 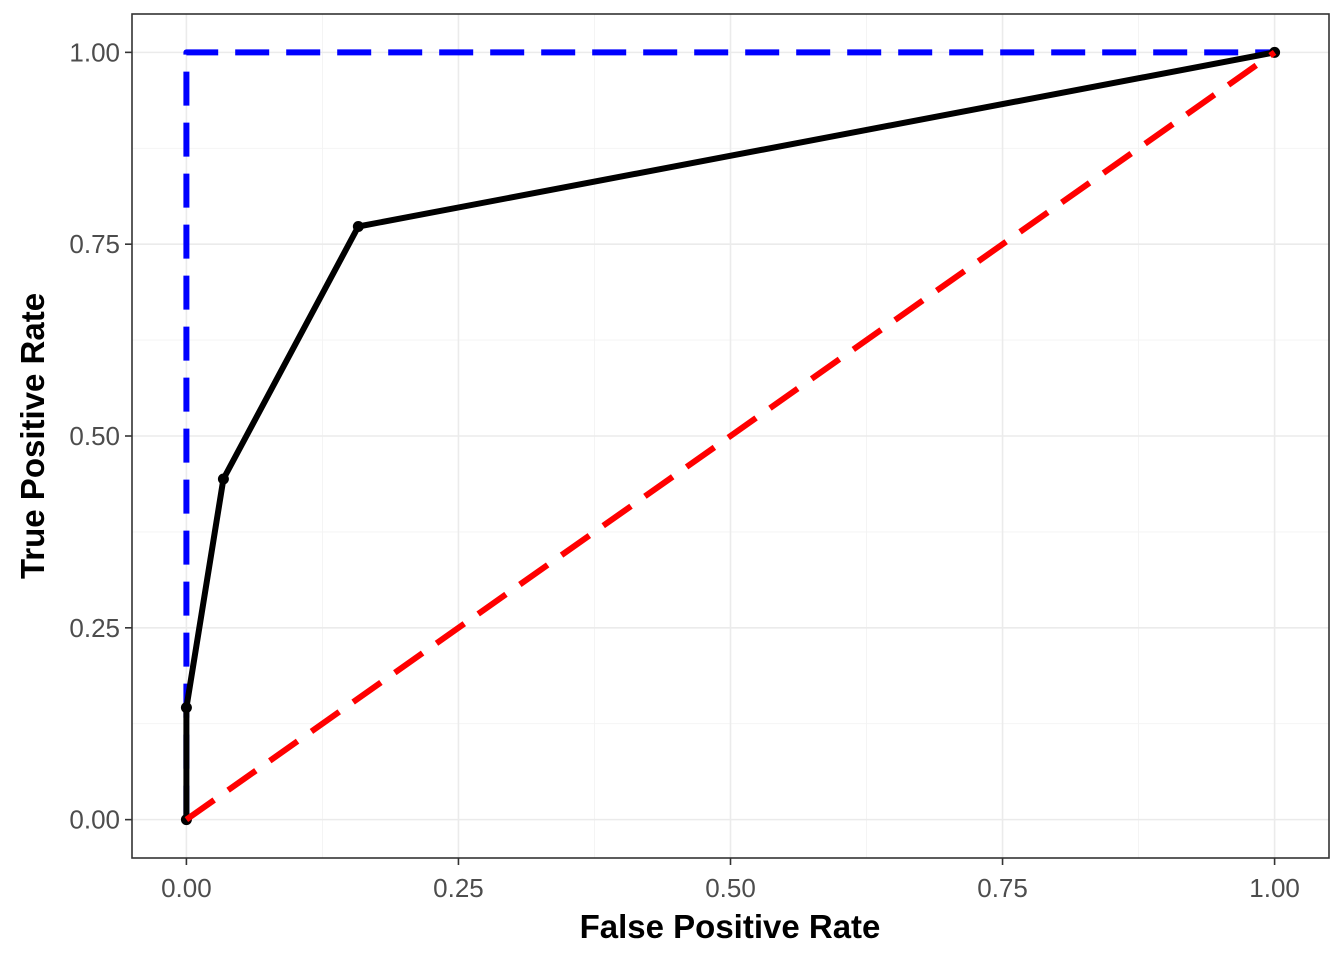 What do you see at coordinates (1274, 888) in the screenshot?
I see `x-tick-label: 1.00` at bounding box center [1274, 888].